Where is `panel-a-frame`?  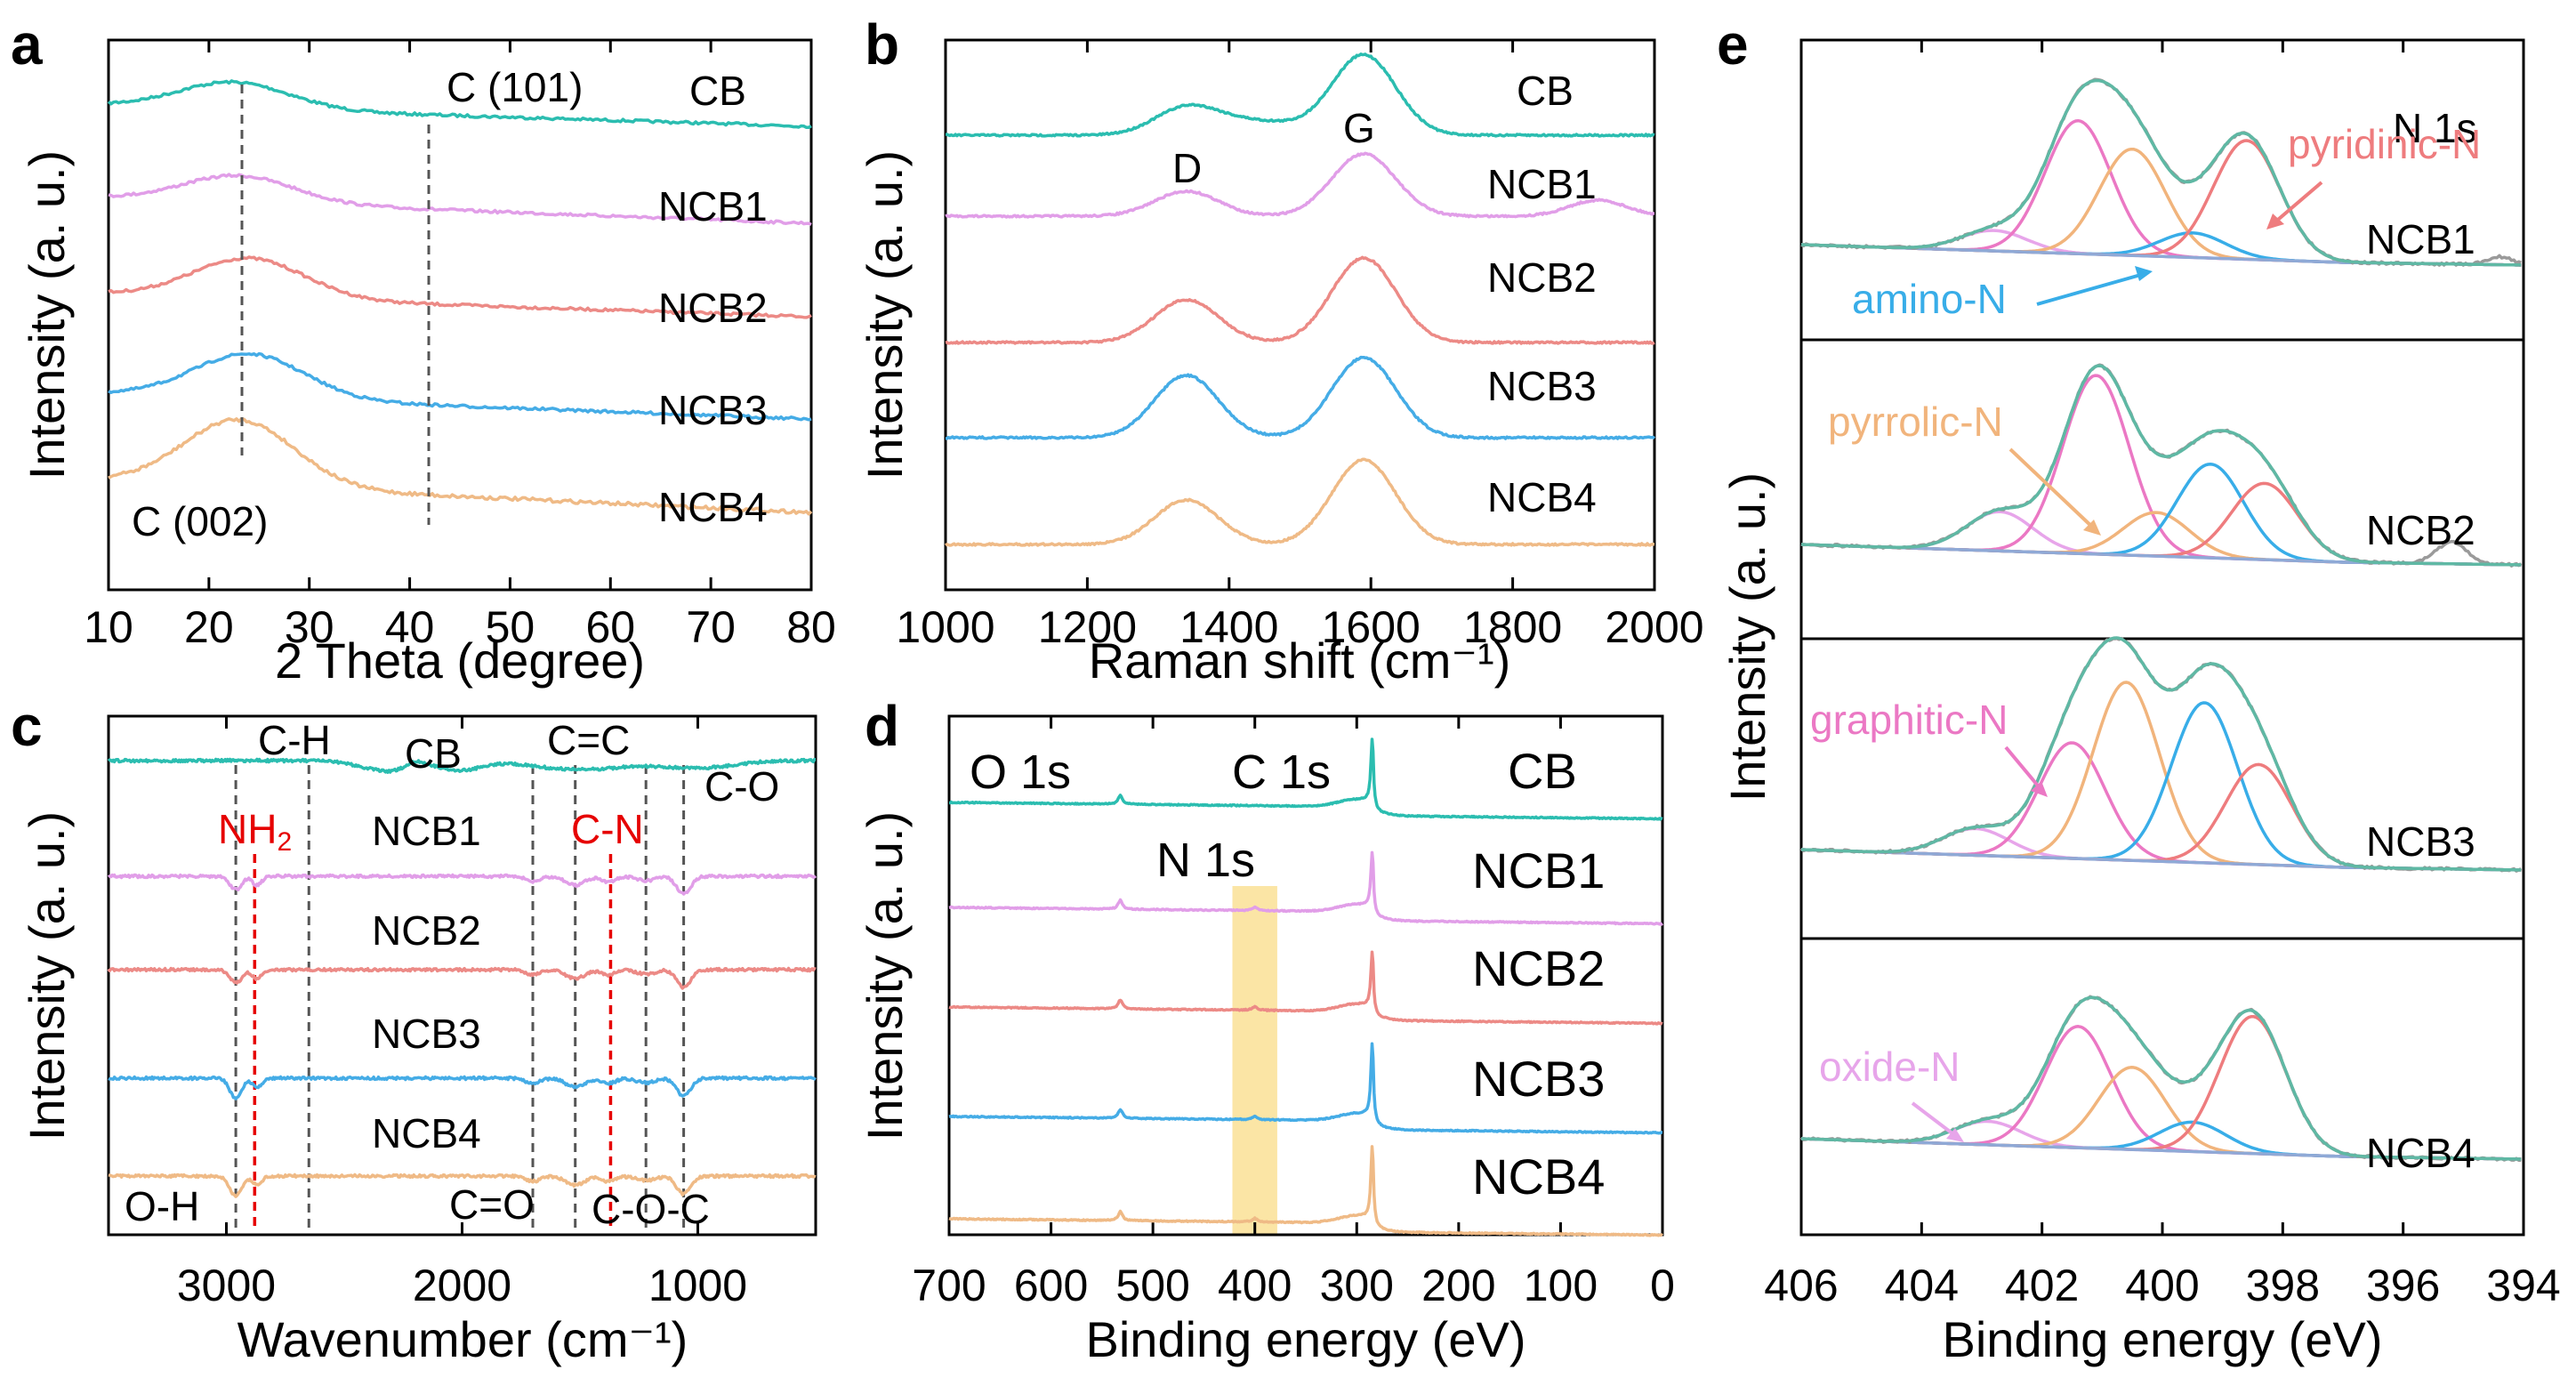
panel-a-frame is located at coordinates (460, 315).